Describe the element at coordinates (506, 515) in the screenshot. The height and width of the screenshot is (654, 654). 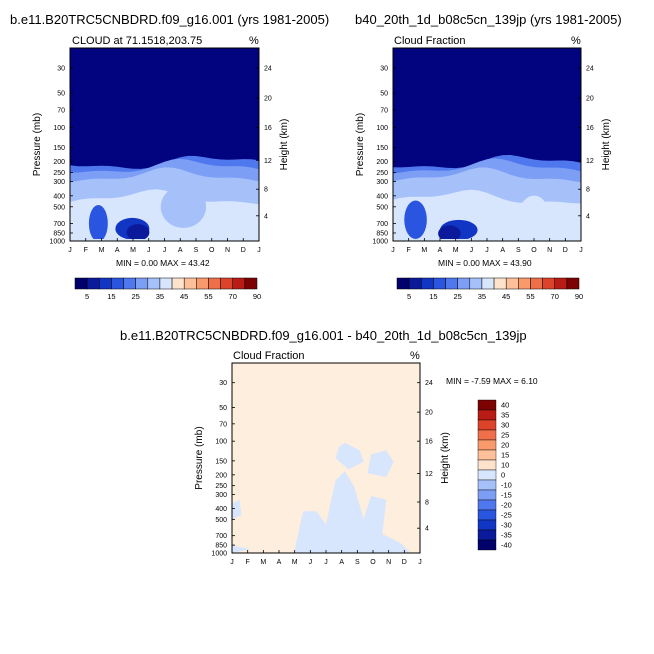
I see `colorbar-label: -25` at that location.